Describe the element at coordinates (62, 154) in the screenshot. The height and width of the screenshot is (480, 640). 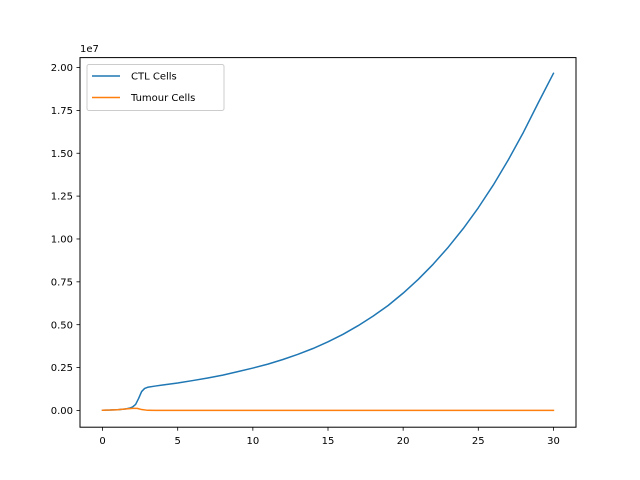
I see `y-tick-label: 1.50` at that location.